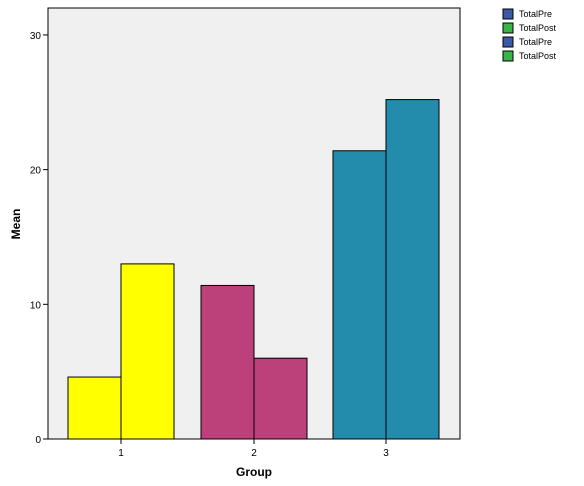 This screenshot has width=584, height=486. I want to click on bar-group-1-totalpre, so click(94, 408).